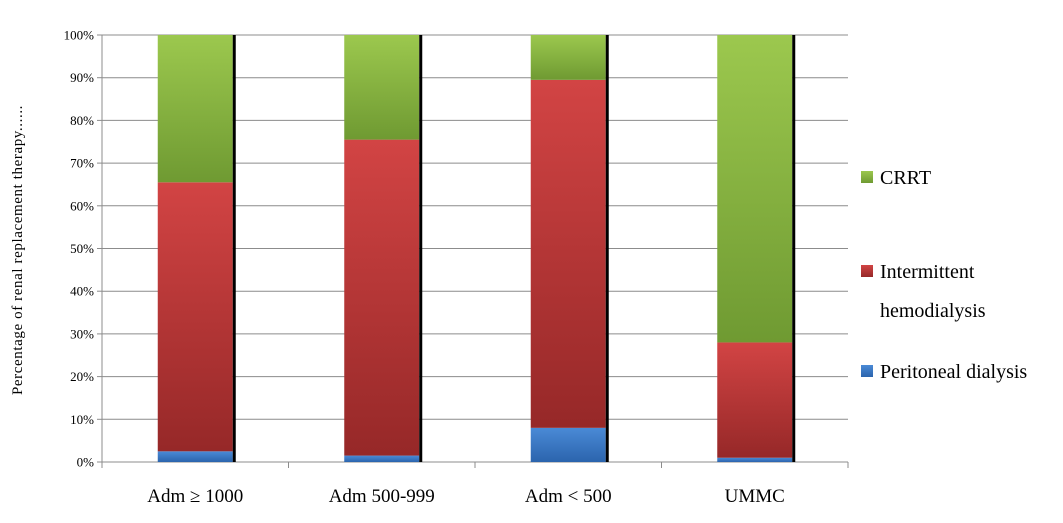 Image resolution: width=1063 pixels, height=523 pixels. I want to click on y-tick-label: 50%, so click(82, 248).